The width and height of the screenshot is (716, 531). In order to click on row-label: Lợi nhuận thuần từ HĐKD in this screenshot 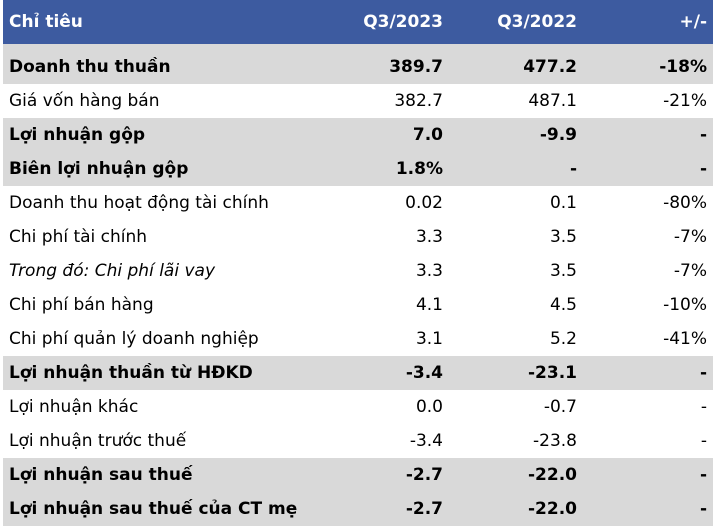, I will do `click(161, 373)`.